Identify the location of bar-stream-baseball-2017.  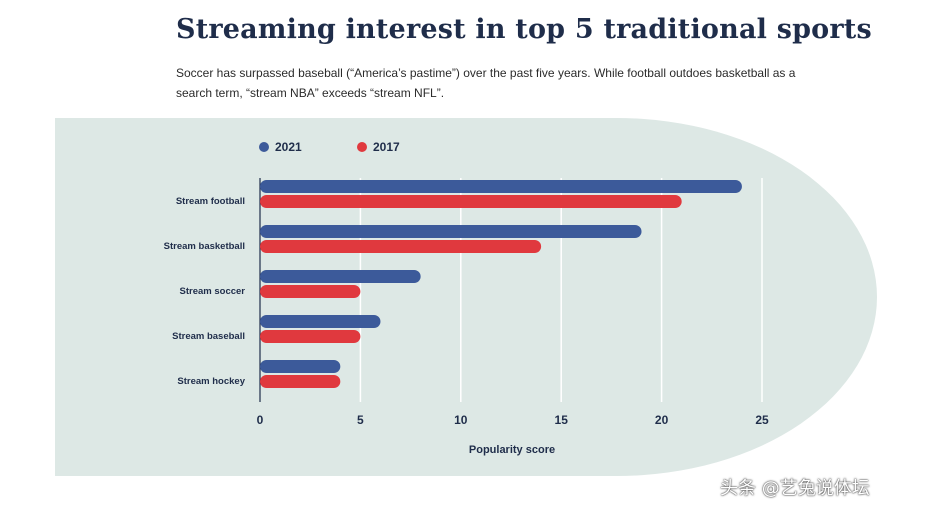
(310, 336).